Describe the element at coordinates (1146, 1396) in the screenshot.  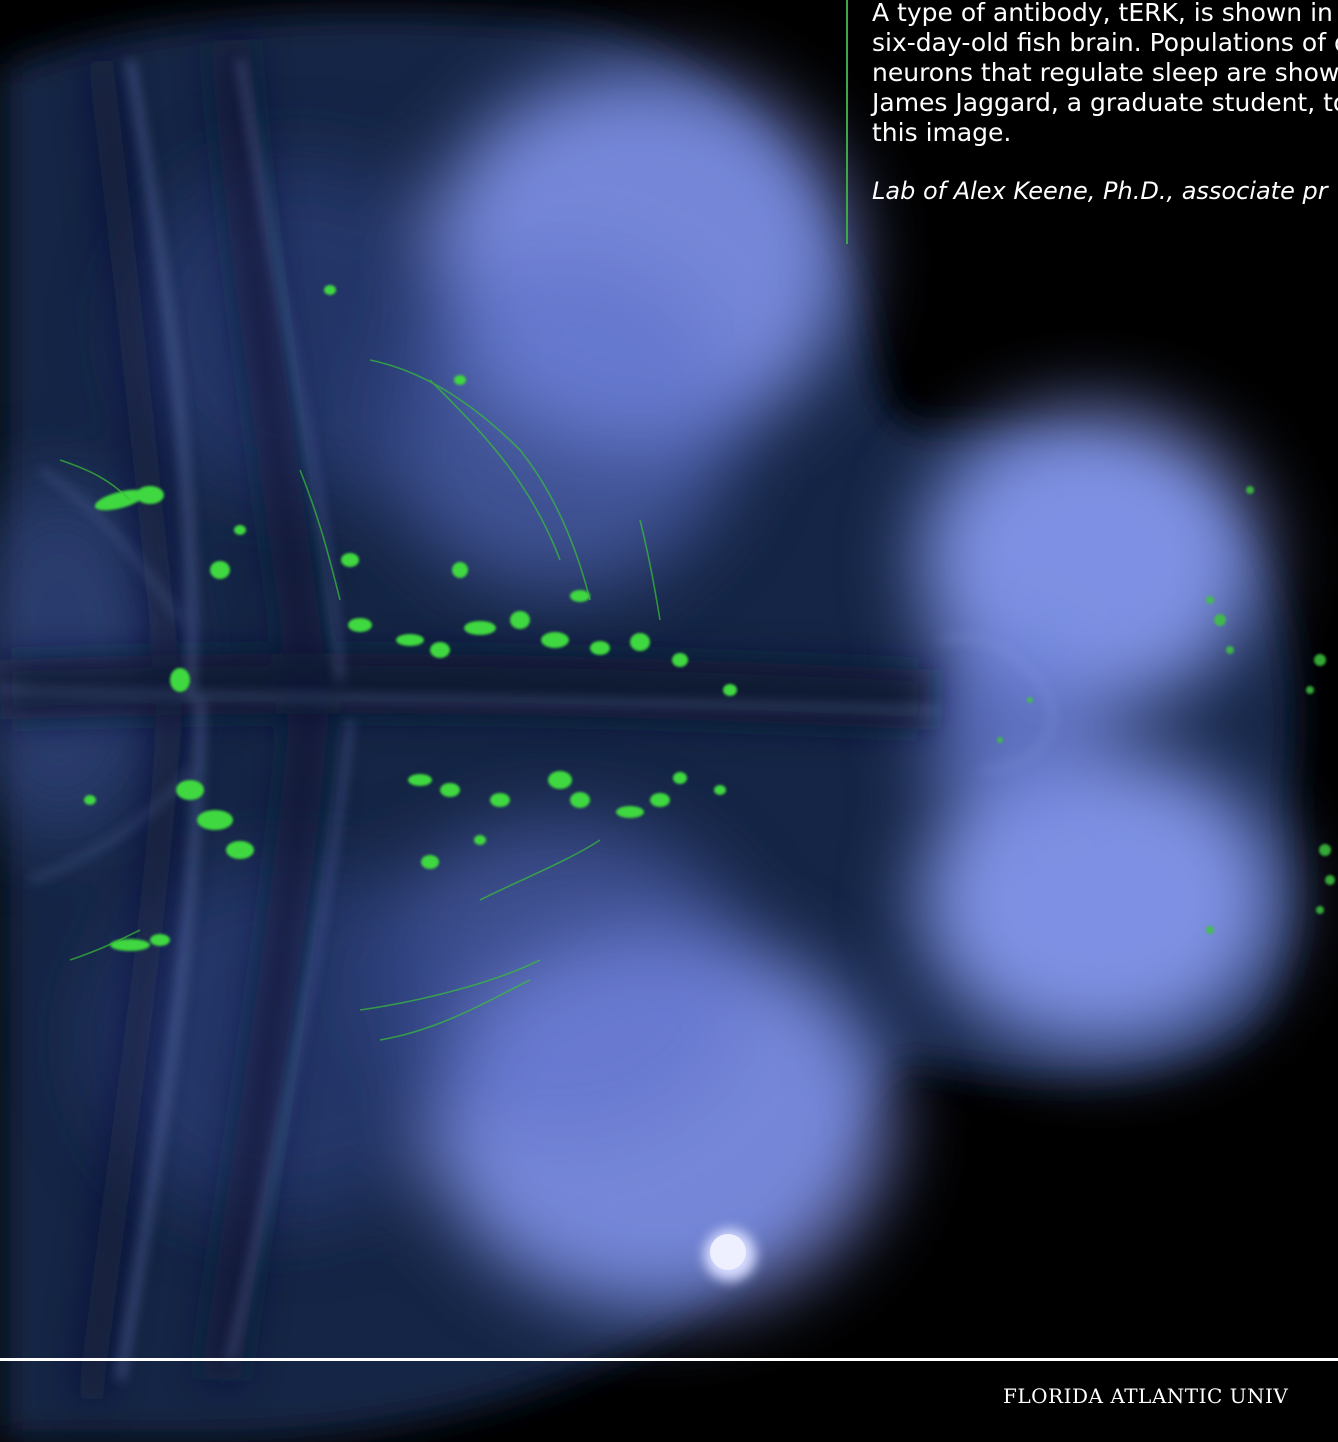
I see `footer-university-name: FLORIDA ATLANTIC UNIV` at that location.